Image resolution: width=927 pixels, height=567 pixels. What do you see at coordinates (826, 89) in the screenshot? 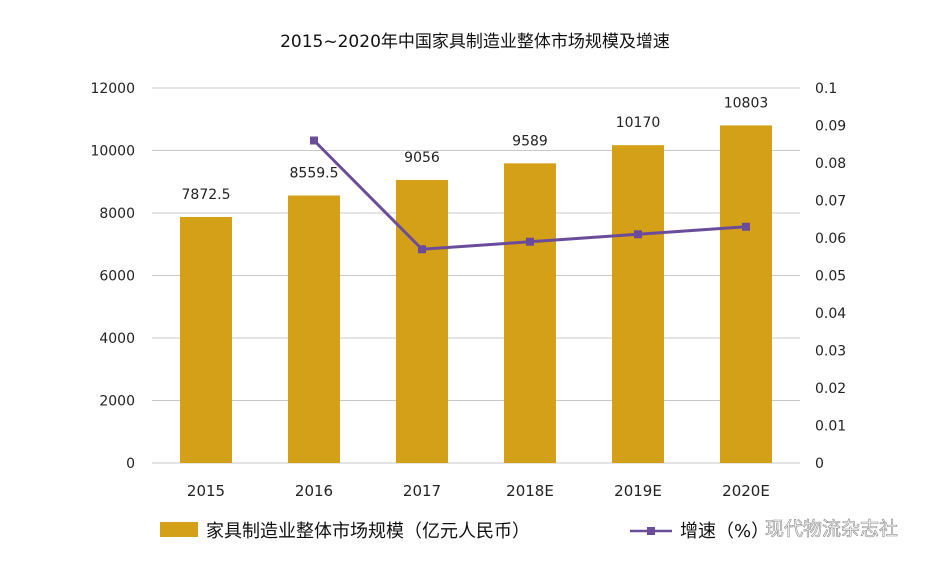
I see `right-tick-label: 0.1` at bounding box center [826, 89].